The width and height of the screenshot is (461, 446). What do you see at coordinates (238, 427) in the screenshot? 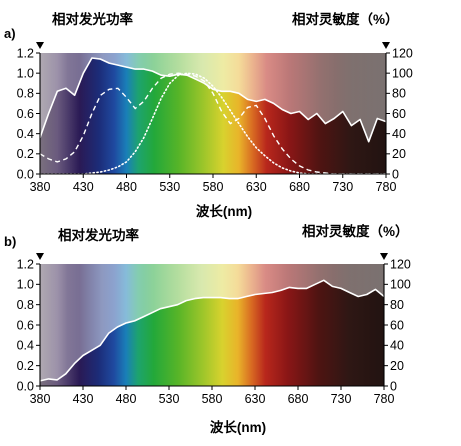
I see `panel-b-x-axis-title: 波长(nm)` at bounding box center [238, 427].